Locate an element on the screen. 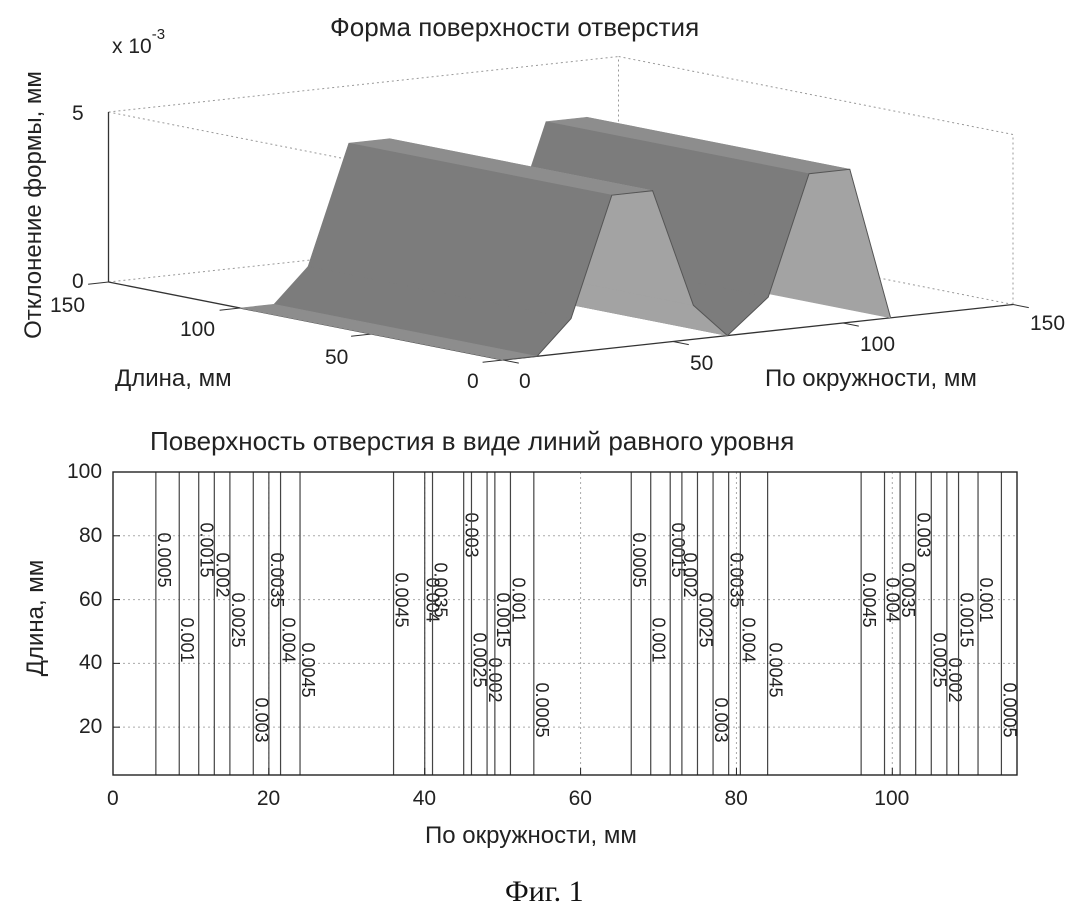  contour-level-label: 0.0015 is located at coordinates (967, 619).